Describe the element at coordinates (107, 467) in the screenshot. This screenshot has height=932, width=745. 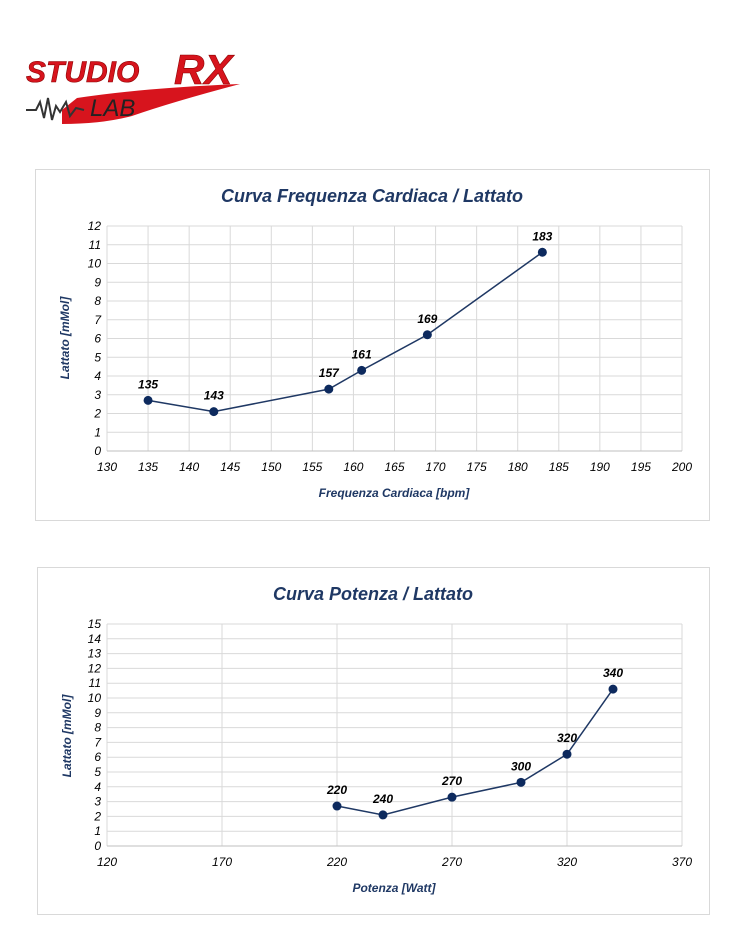
I see `x-tick-label: 130` at that location.